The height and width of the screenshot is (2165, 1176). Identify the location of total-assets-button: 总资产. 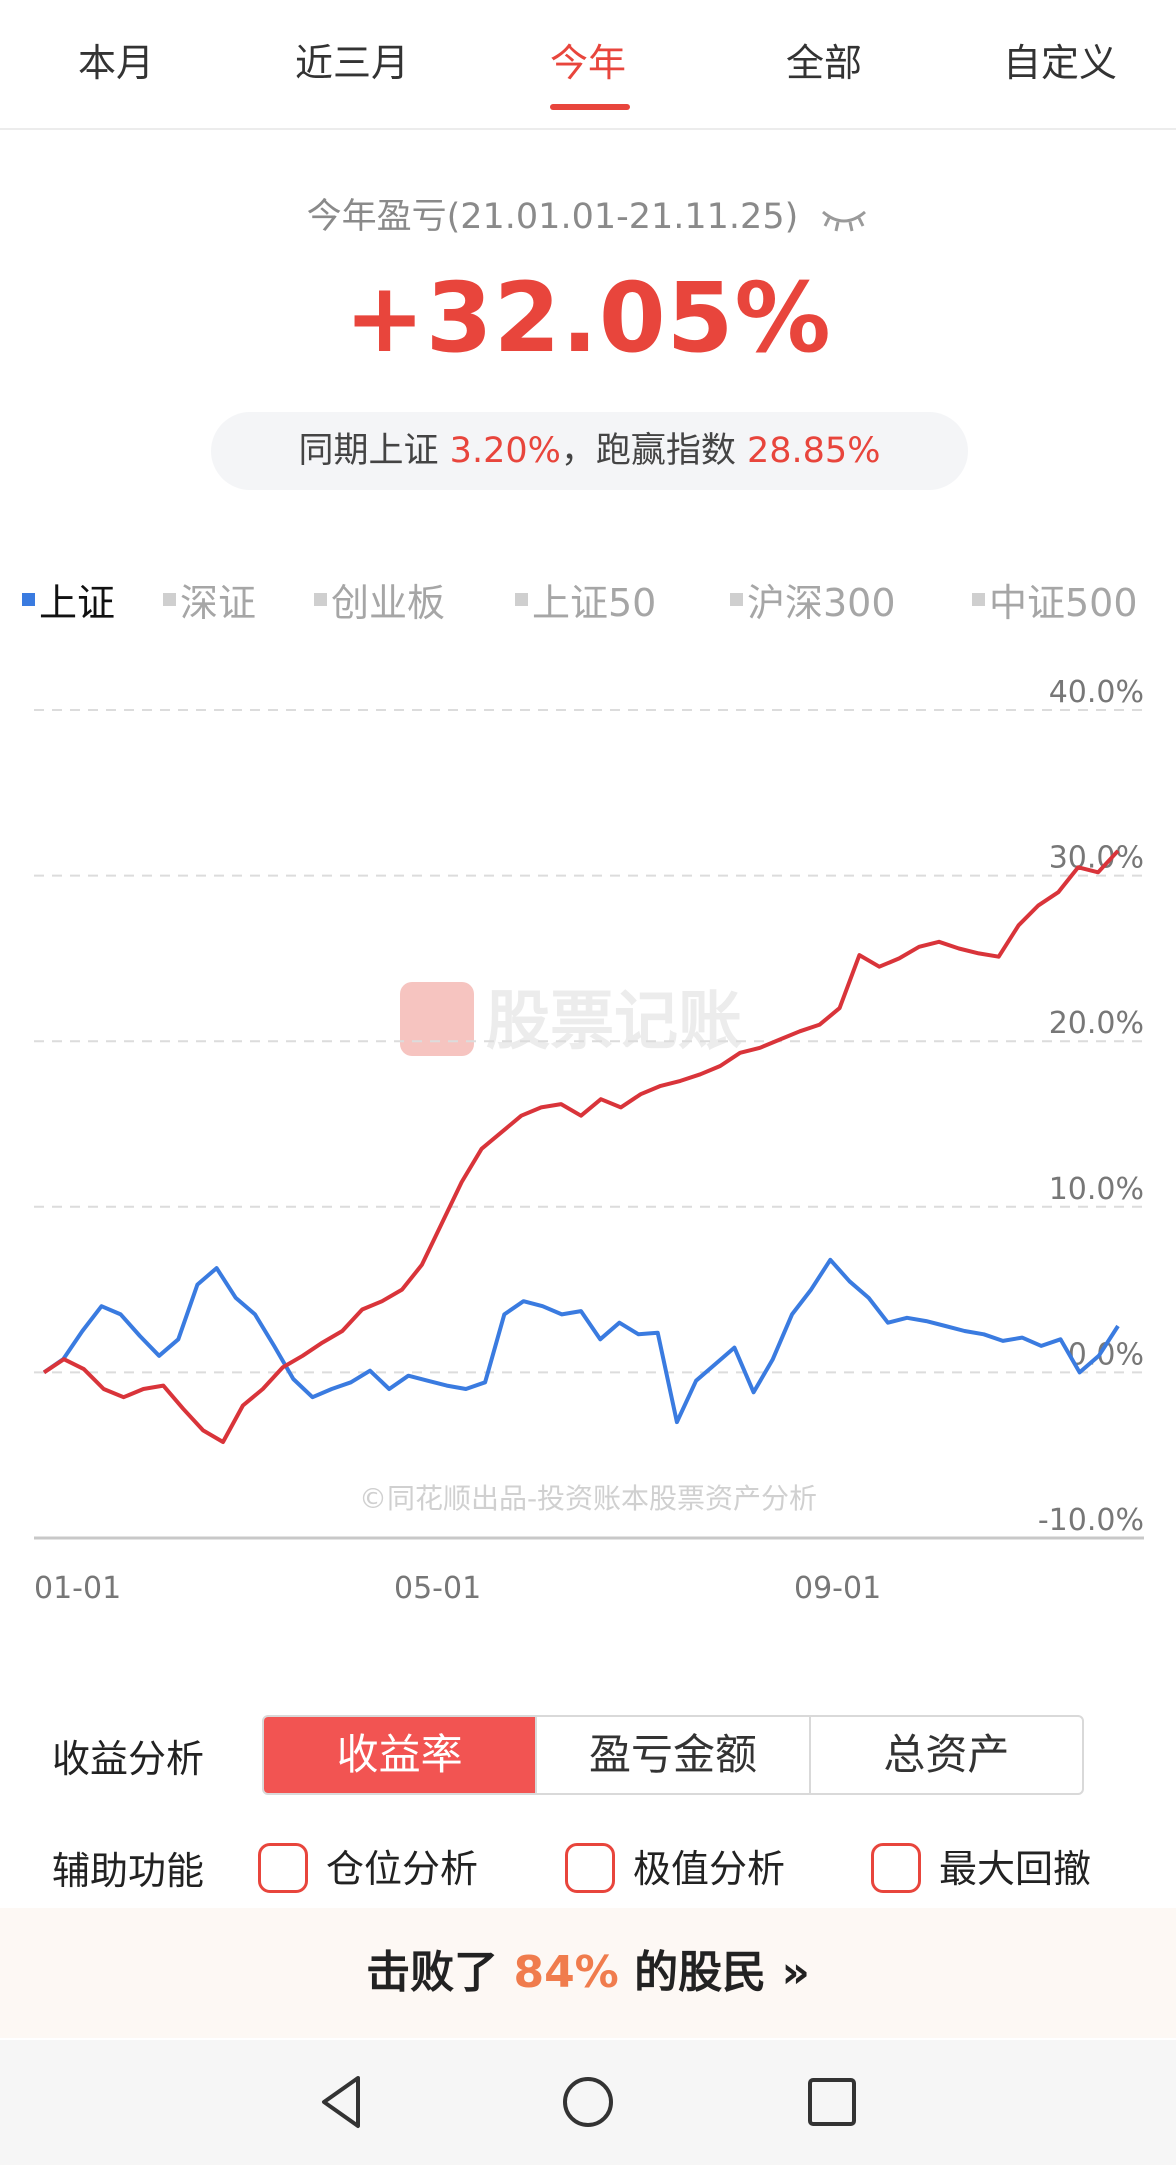
(946, 1754).